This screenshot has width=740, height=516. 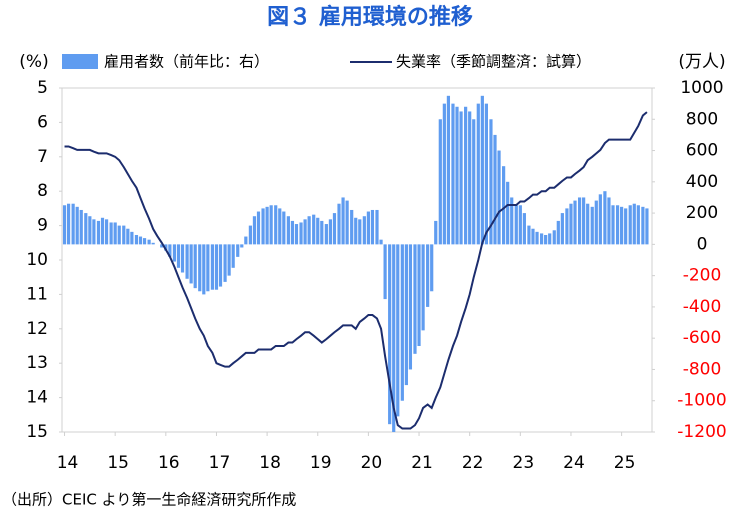 I want to click on y-tick-label: 7, so click(x=42, y=157).